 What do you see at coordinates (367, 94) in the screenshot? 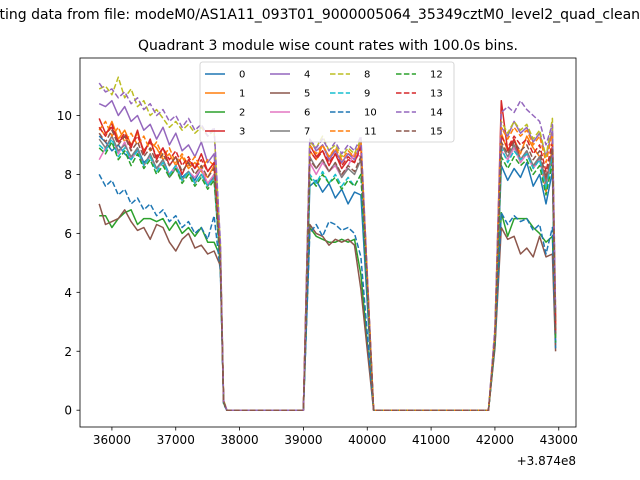
I see `legend-label-9: 9` at bounding box center [367, 94].